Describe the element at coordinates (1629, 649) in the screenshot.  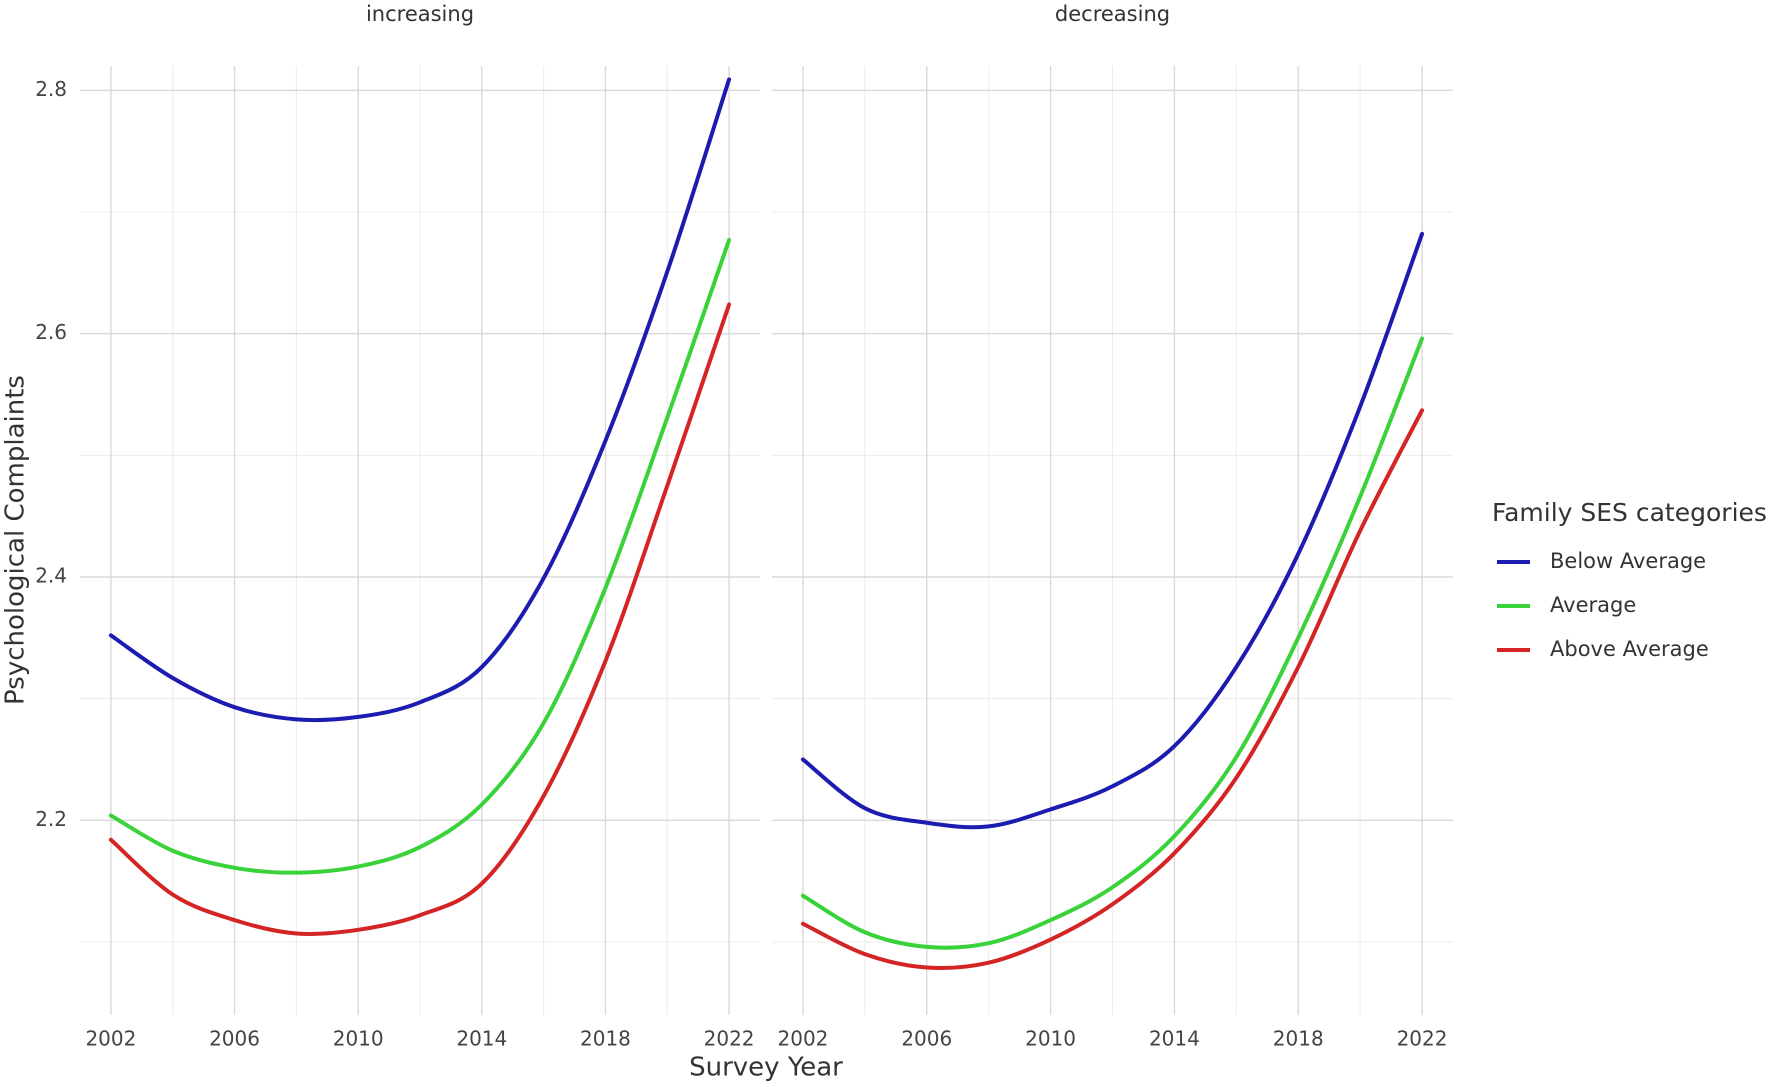
I see `legend-label: Above Average` at that location.